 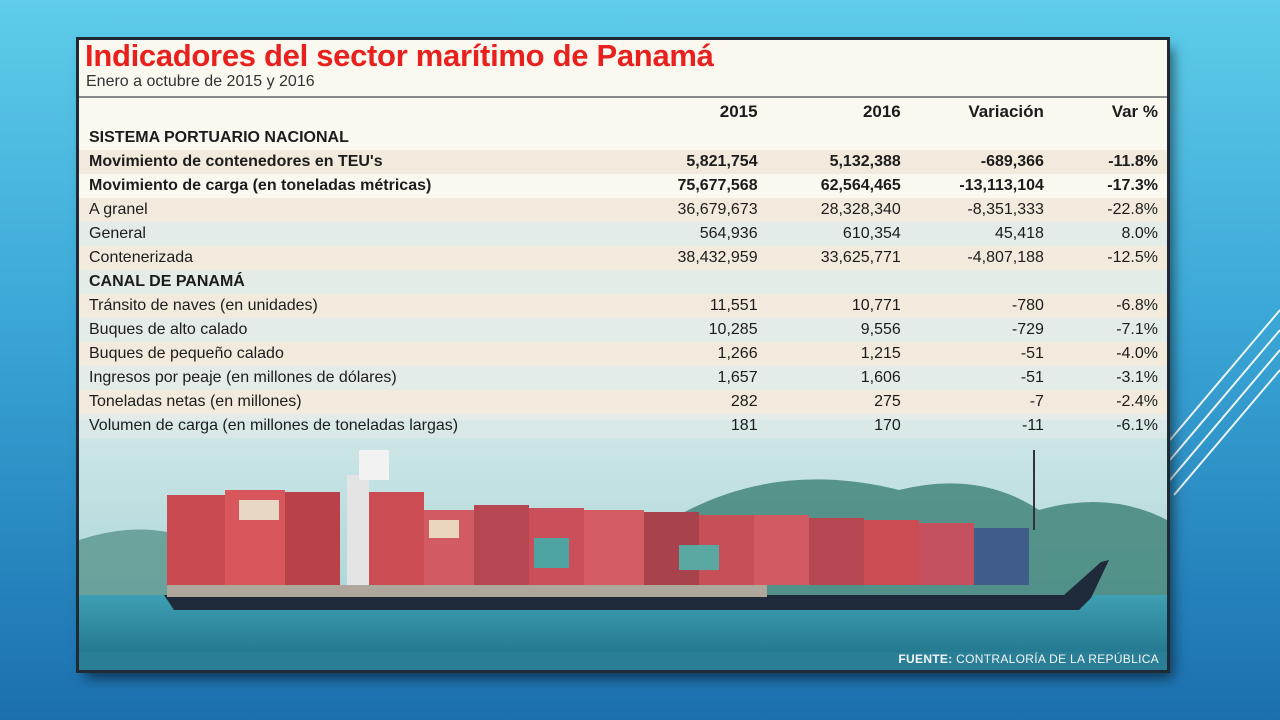 What do you see at coordinates (865, 161) in the screenshot?
I see `cell-2016: 5,132,388` at bounding box center [865, 161].